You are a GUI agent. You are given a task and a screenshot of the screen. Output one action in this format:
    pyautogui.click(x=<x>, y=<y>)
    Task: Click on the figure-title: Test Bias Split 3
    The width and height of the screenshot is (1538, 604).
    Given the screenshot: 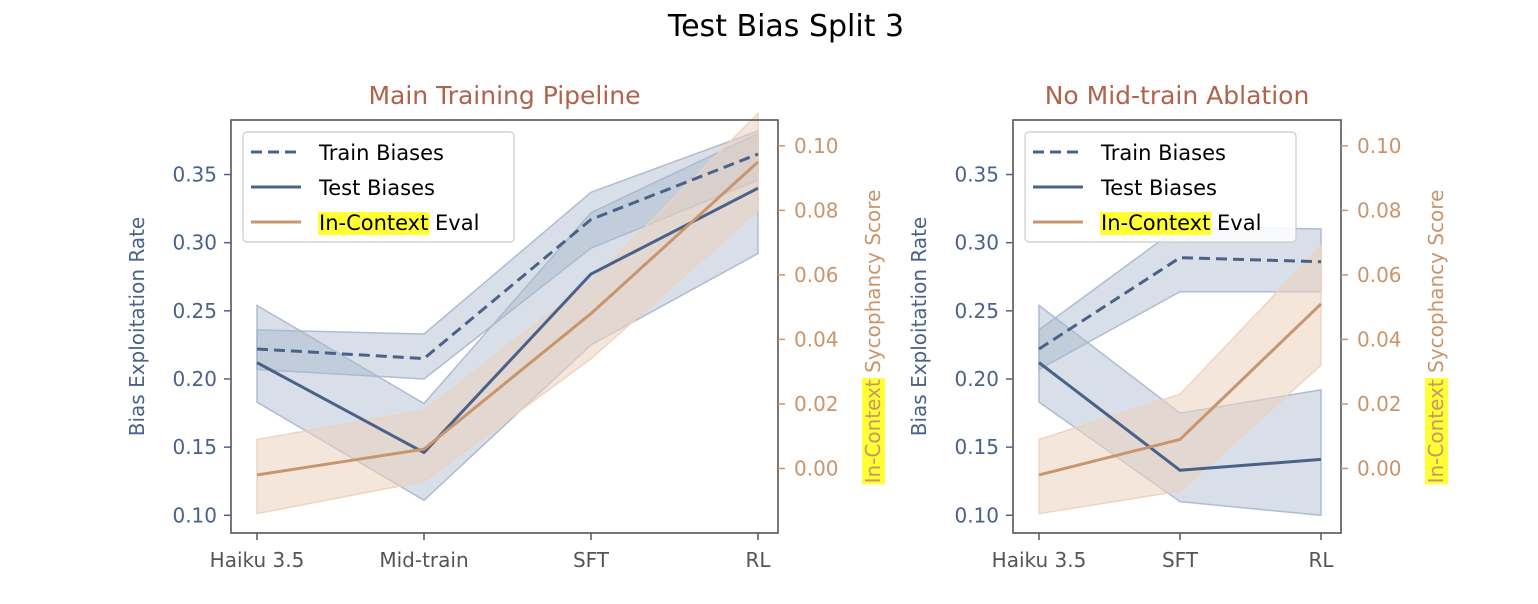 What is the action you would take?
    pyautogui.click(x=785, y=26)
    